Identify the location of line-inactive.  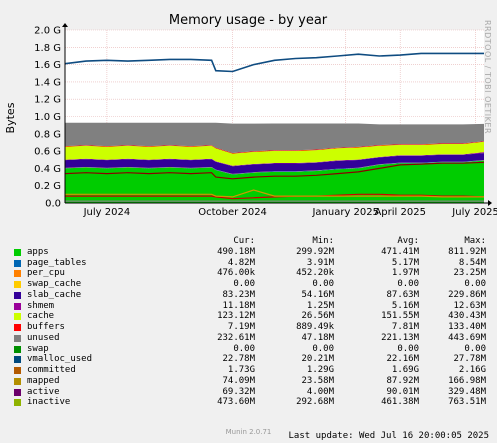
(274, 170).